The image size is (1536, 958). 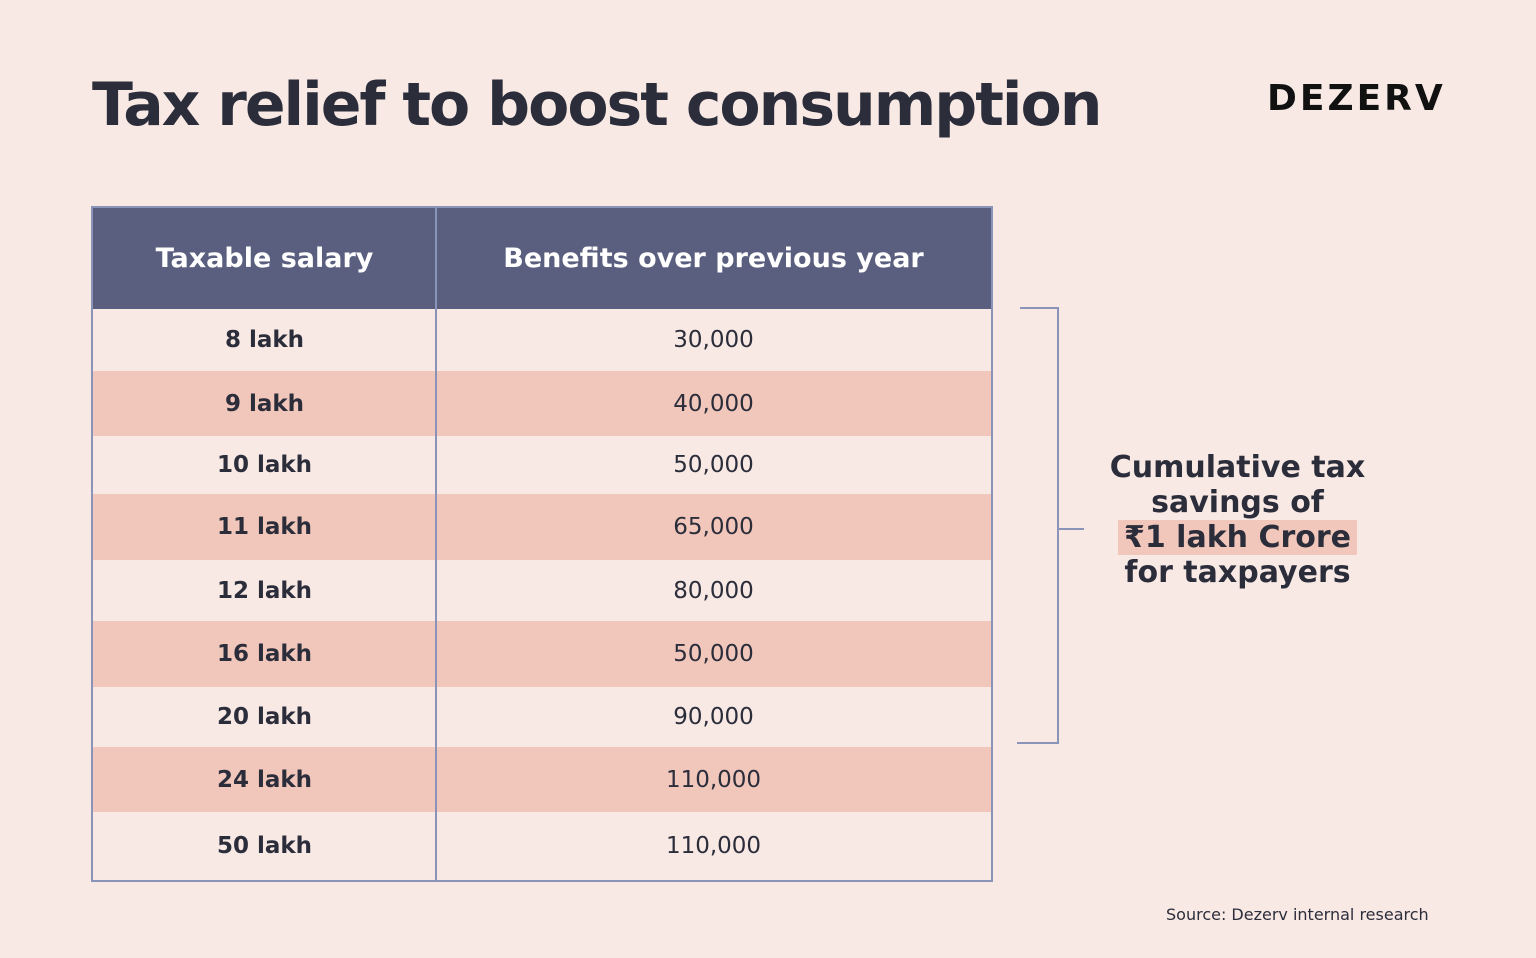 I want to click on salary-cell: 8 lakh, so click(x=264, y=340).